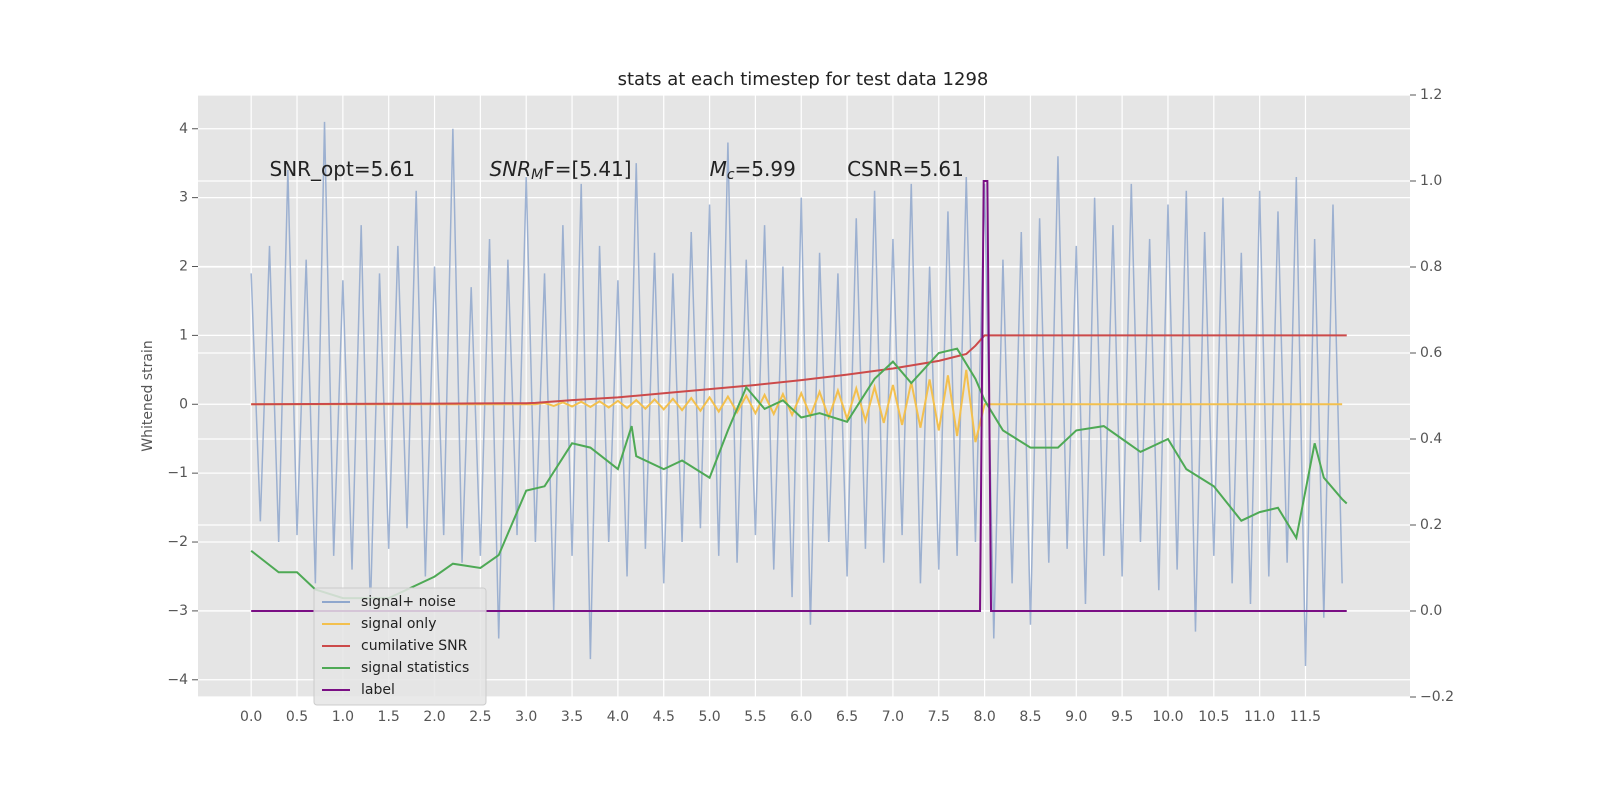 This screenshot has height=800, width=1600. I want to click on y2-tick-label: −0.2, so click(1437, 697).